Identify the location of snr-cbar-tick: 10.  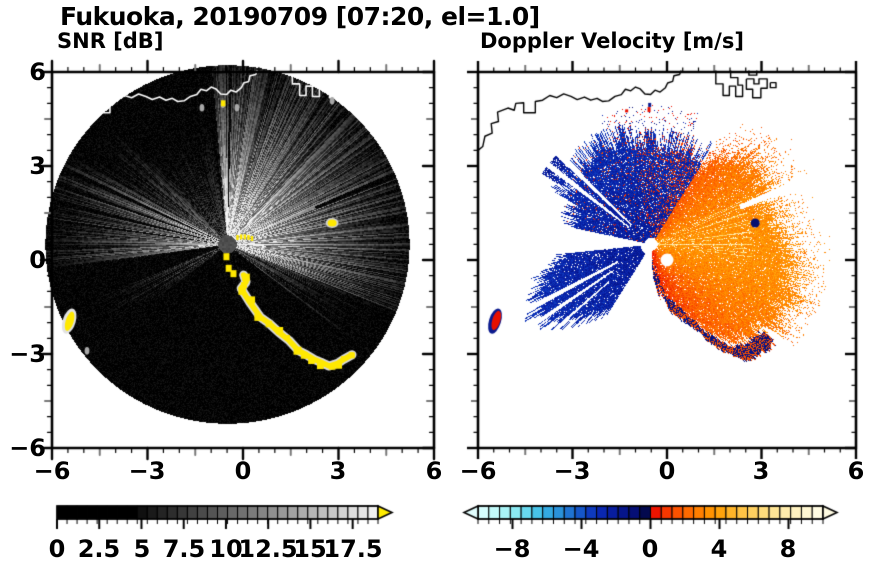
(226, 549).